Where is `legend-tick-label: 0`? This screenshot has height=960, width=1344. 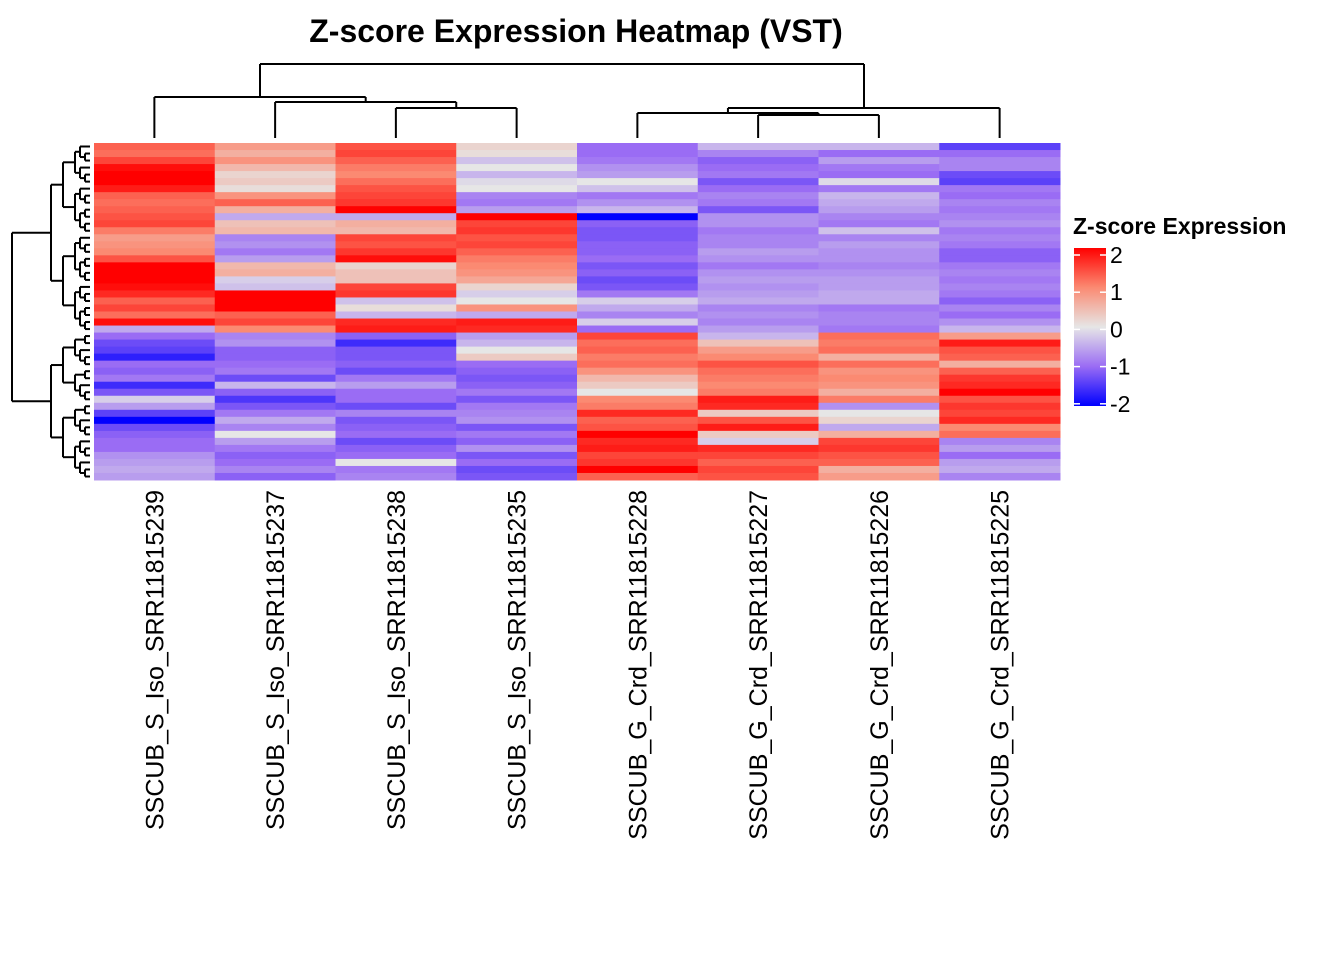
legend-tick-label: 0 is located at coordinates (1116, 329).